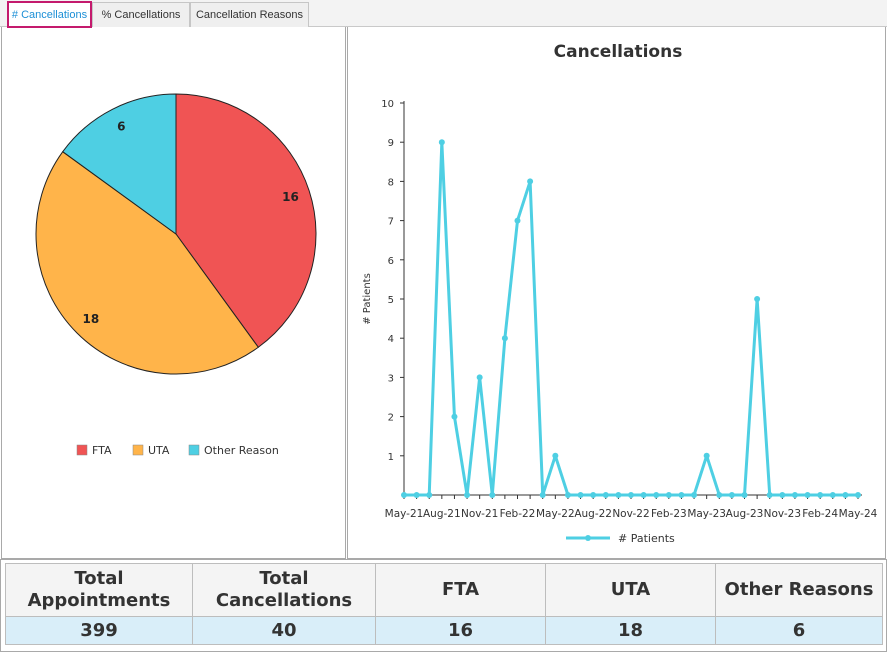 The width and height of the screenshot is (887, 652). Describe the element at coordinates (102, 450) in the screenshot. I see `legend-label: FTA` at that location.